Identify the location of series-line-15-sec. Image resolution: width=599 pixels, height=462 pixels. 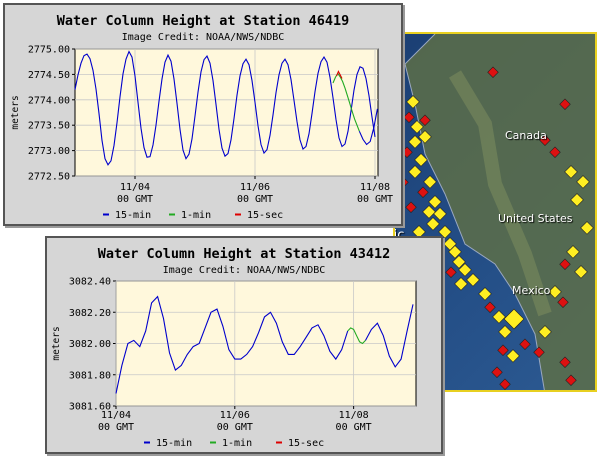
(339, 74).